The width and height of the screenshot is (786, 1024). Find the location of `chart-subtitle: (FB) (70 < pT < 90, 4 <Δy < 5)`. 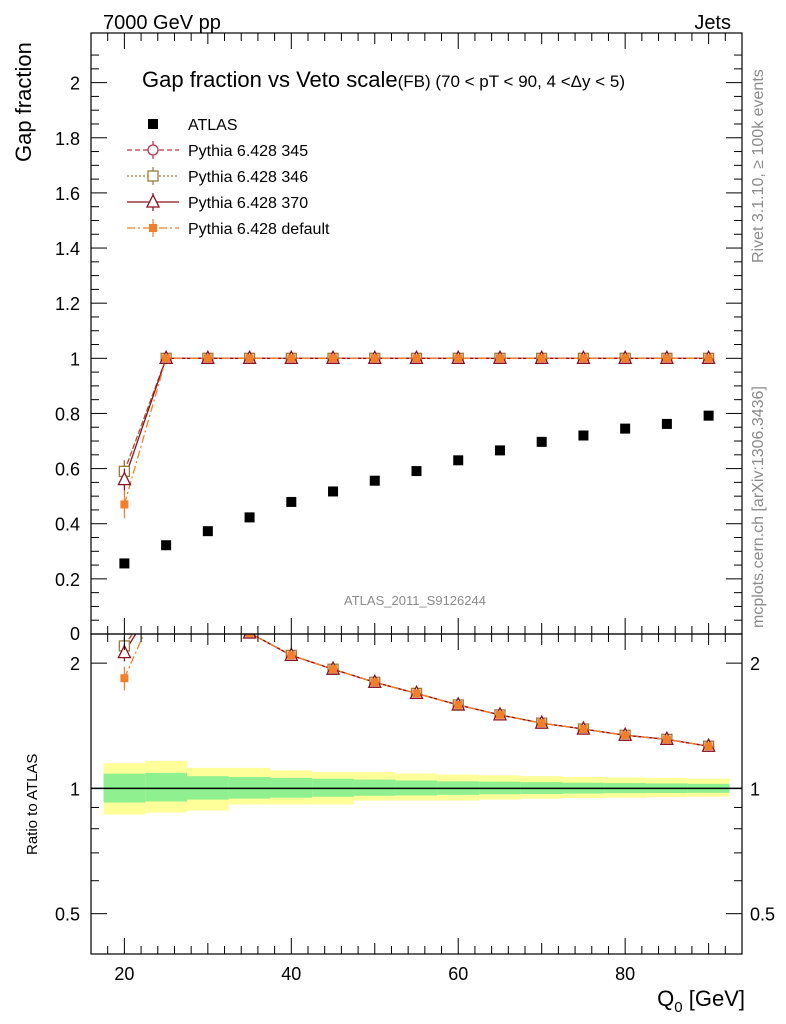

chart-subtitle: (FB) (70 < pT < 90, 4 <Δy < 5) is located at coordinates (511, 81).